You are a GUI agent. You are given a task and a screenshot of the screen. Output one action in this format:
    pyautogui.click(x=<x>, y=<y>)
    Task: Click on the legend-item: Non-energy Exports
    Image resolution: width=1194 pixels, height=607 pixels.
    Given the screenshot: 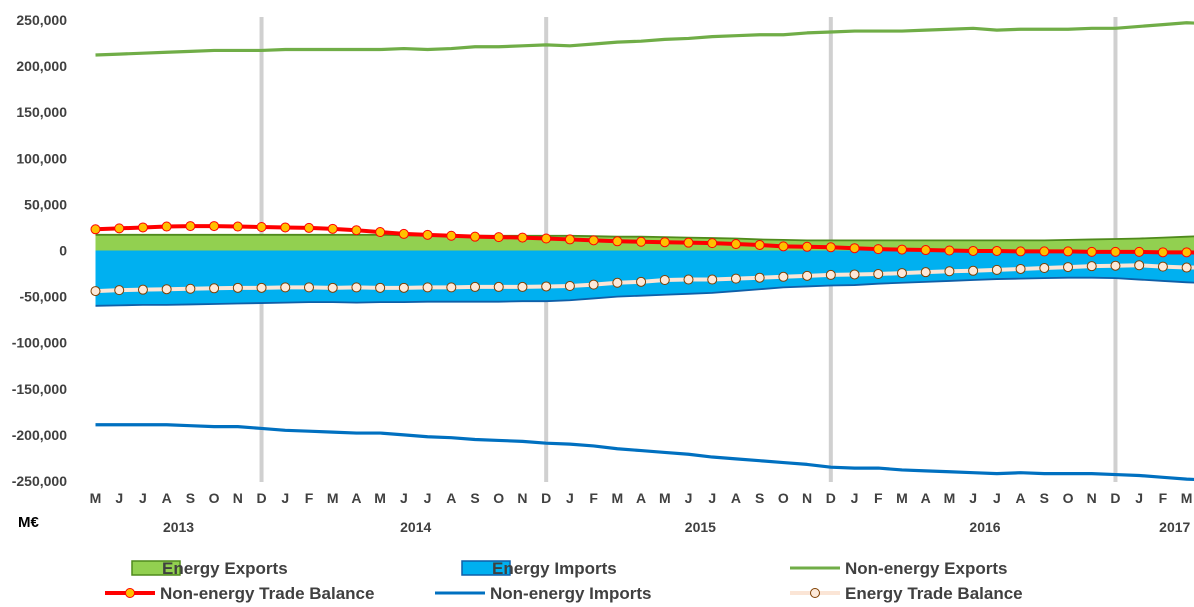 What is the action you would take?
    pyautogui.click(x=898, y=568)
    